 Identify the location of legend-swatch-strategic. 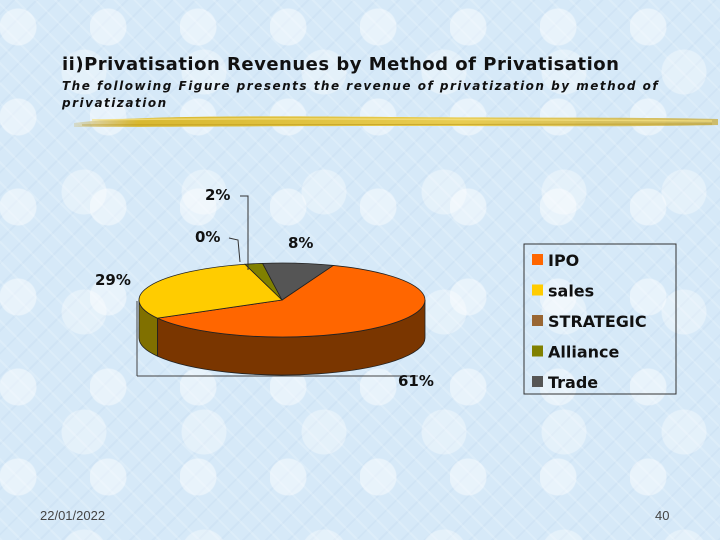
(537, 320).